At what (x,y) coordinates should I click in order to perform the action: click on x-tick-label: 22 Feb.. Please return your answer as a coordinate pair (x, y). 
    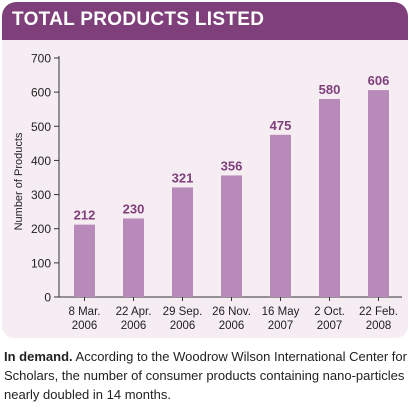
    Looking at the image, I should click on (378, 312).